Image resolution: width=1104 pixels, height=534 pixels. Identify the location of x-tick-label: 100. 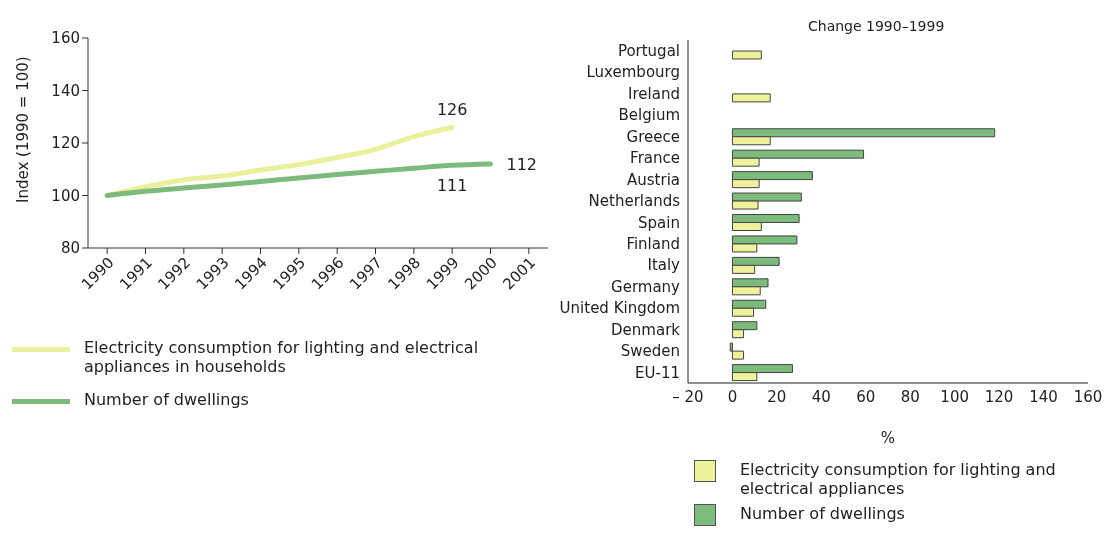
(954, 396).